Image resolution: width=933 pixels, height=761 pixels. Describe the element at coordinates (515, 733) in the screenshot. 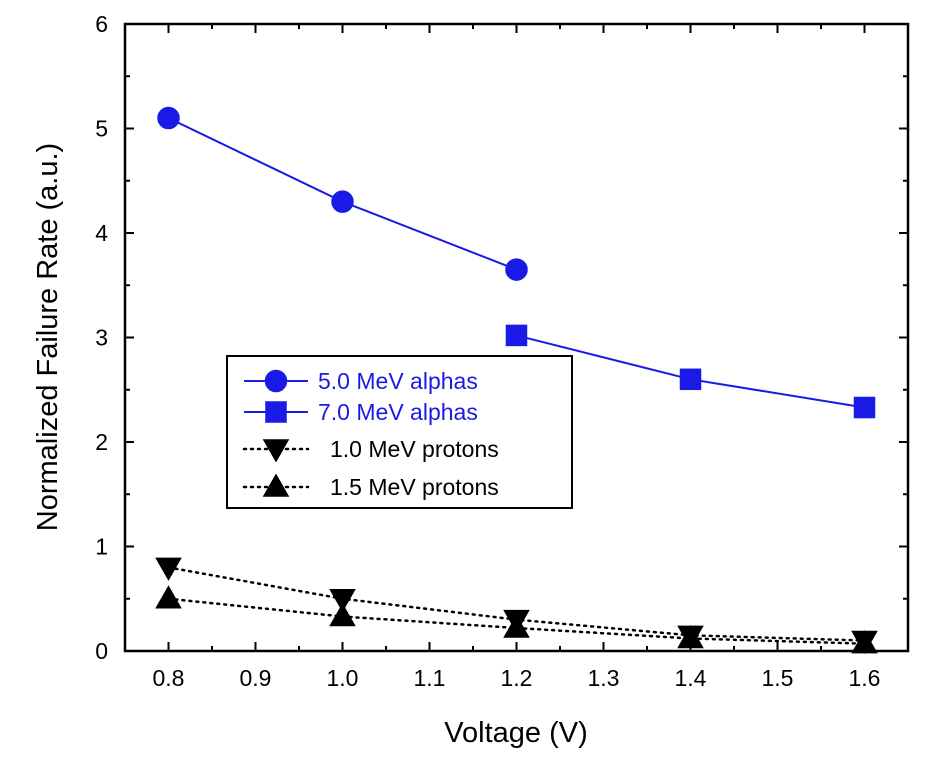

I see `x-axis-title: Voltage (V)` at that location.